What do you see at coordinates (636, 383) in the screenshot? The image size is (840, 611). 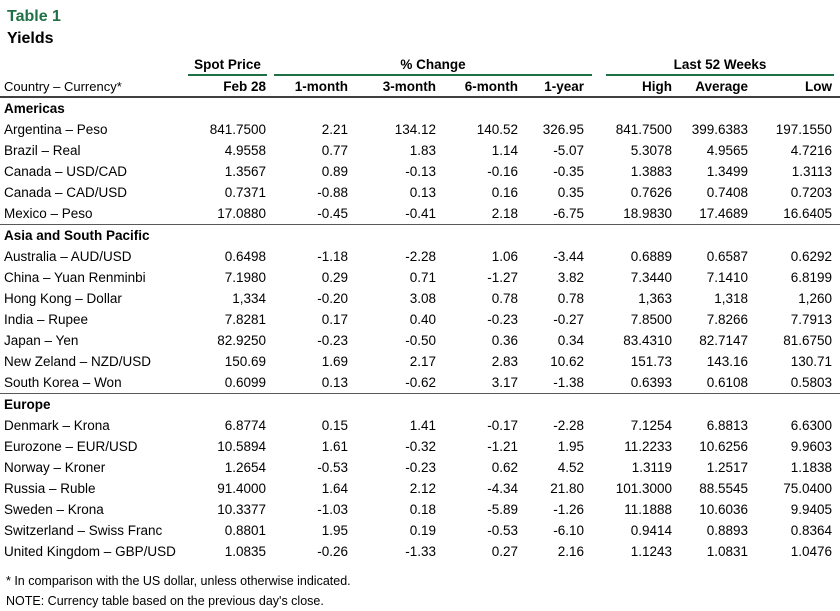 I see `cell-value: 0.6393` at bounding box center [636, 383].